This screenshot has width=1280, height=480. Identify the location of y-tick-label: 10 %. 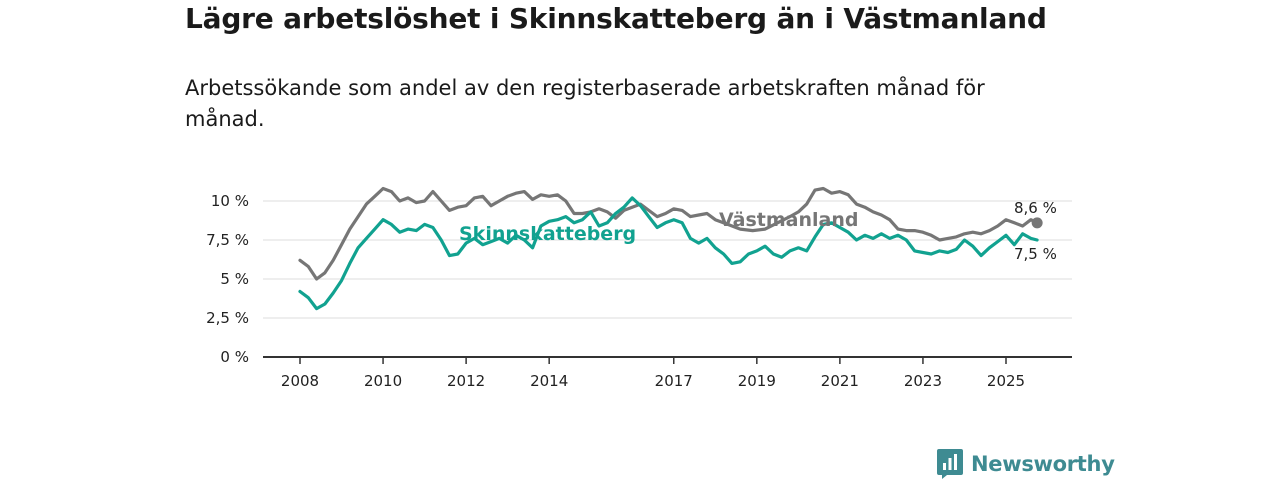
(230, 201).